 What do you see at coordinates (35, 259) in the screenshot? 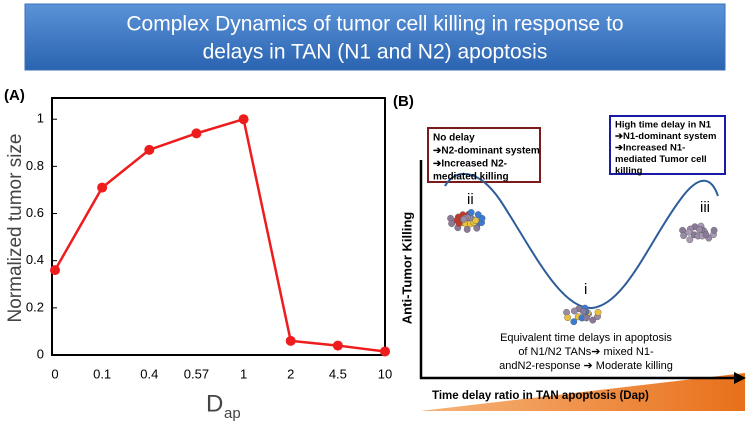
I see `y-tick-label: 0.4` at bounding box center [35, 259].